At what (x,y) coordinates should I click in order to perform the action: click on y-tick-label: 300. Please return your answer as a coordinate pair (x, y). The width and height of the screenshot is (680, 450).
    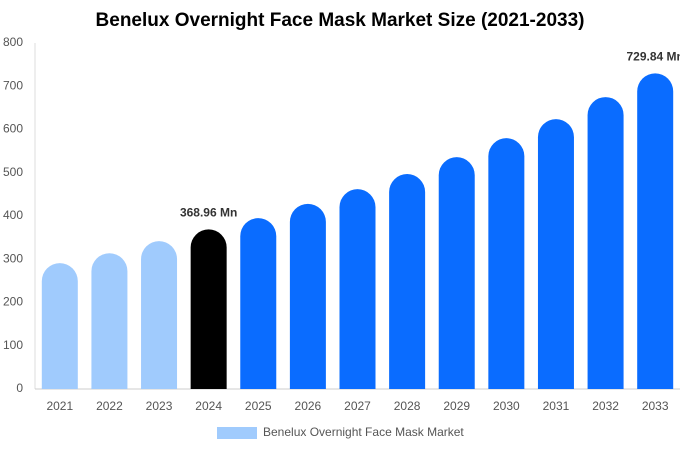
    Looking at the image, I should click on (13, 258).